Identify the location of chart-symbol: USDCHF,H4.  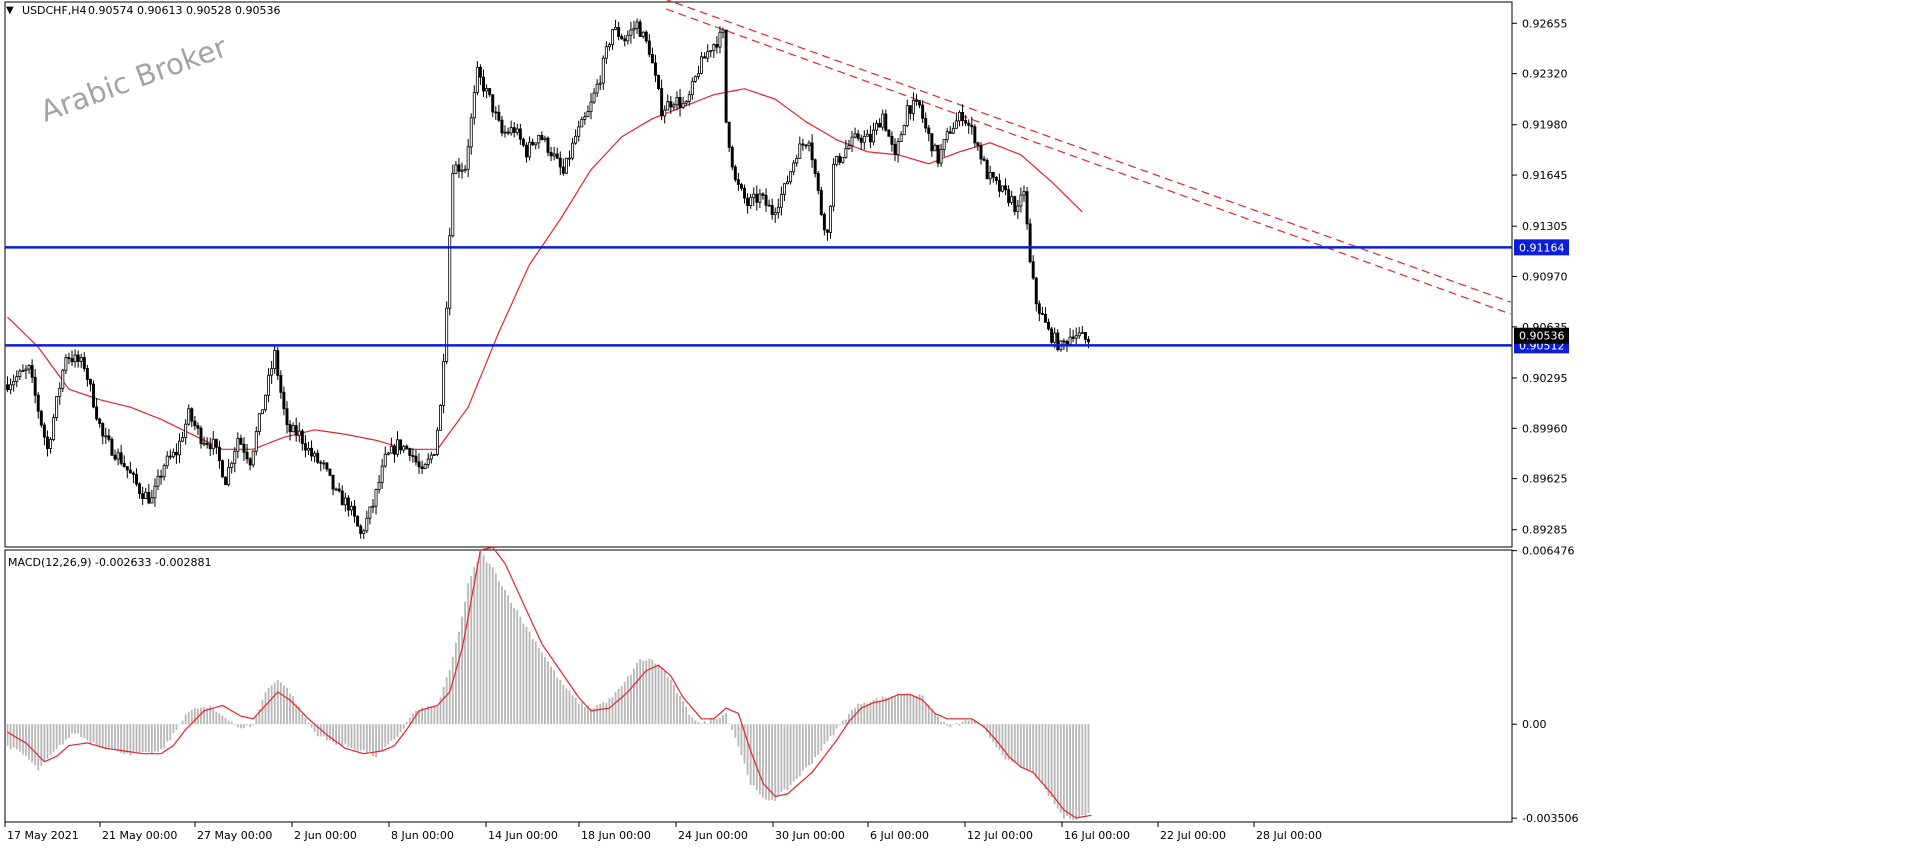
(54, 10).